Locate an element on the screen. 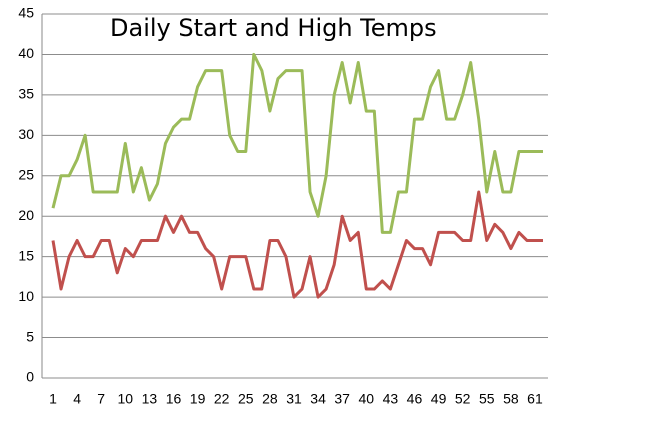  x-tick-label: 49 is located at coordinates (439, 399).